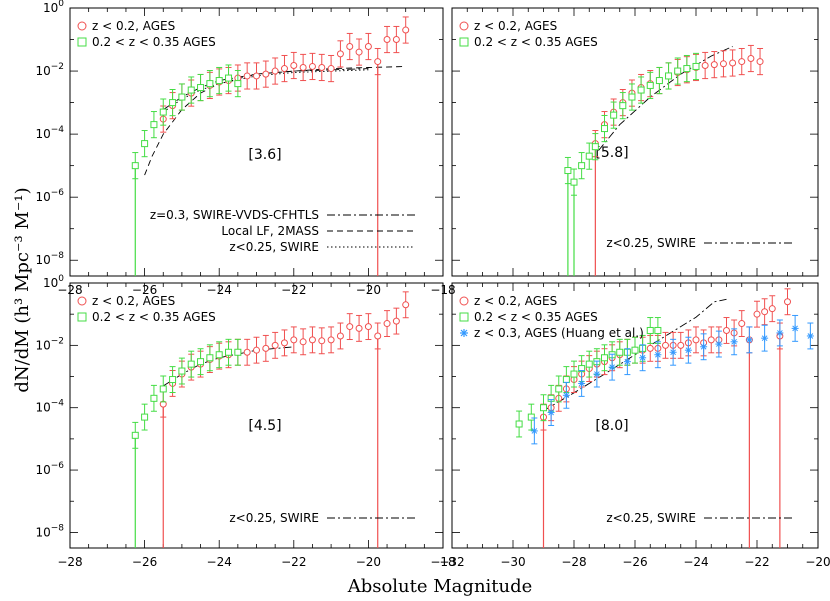 The image size is (830, 601). I want to click on y-tick-exponent: 0, so click(61, 279).